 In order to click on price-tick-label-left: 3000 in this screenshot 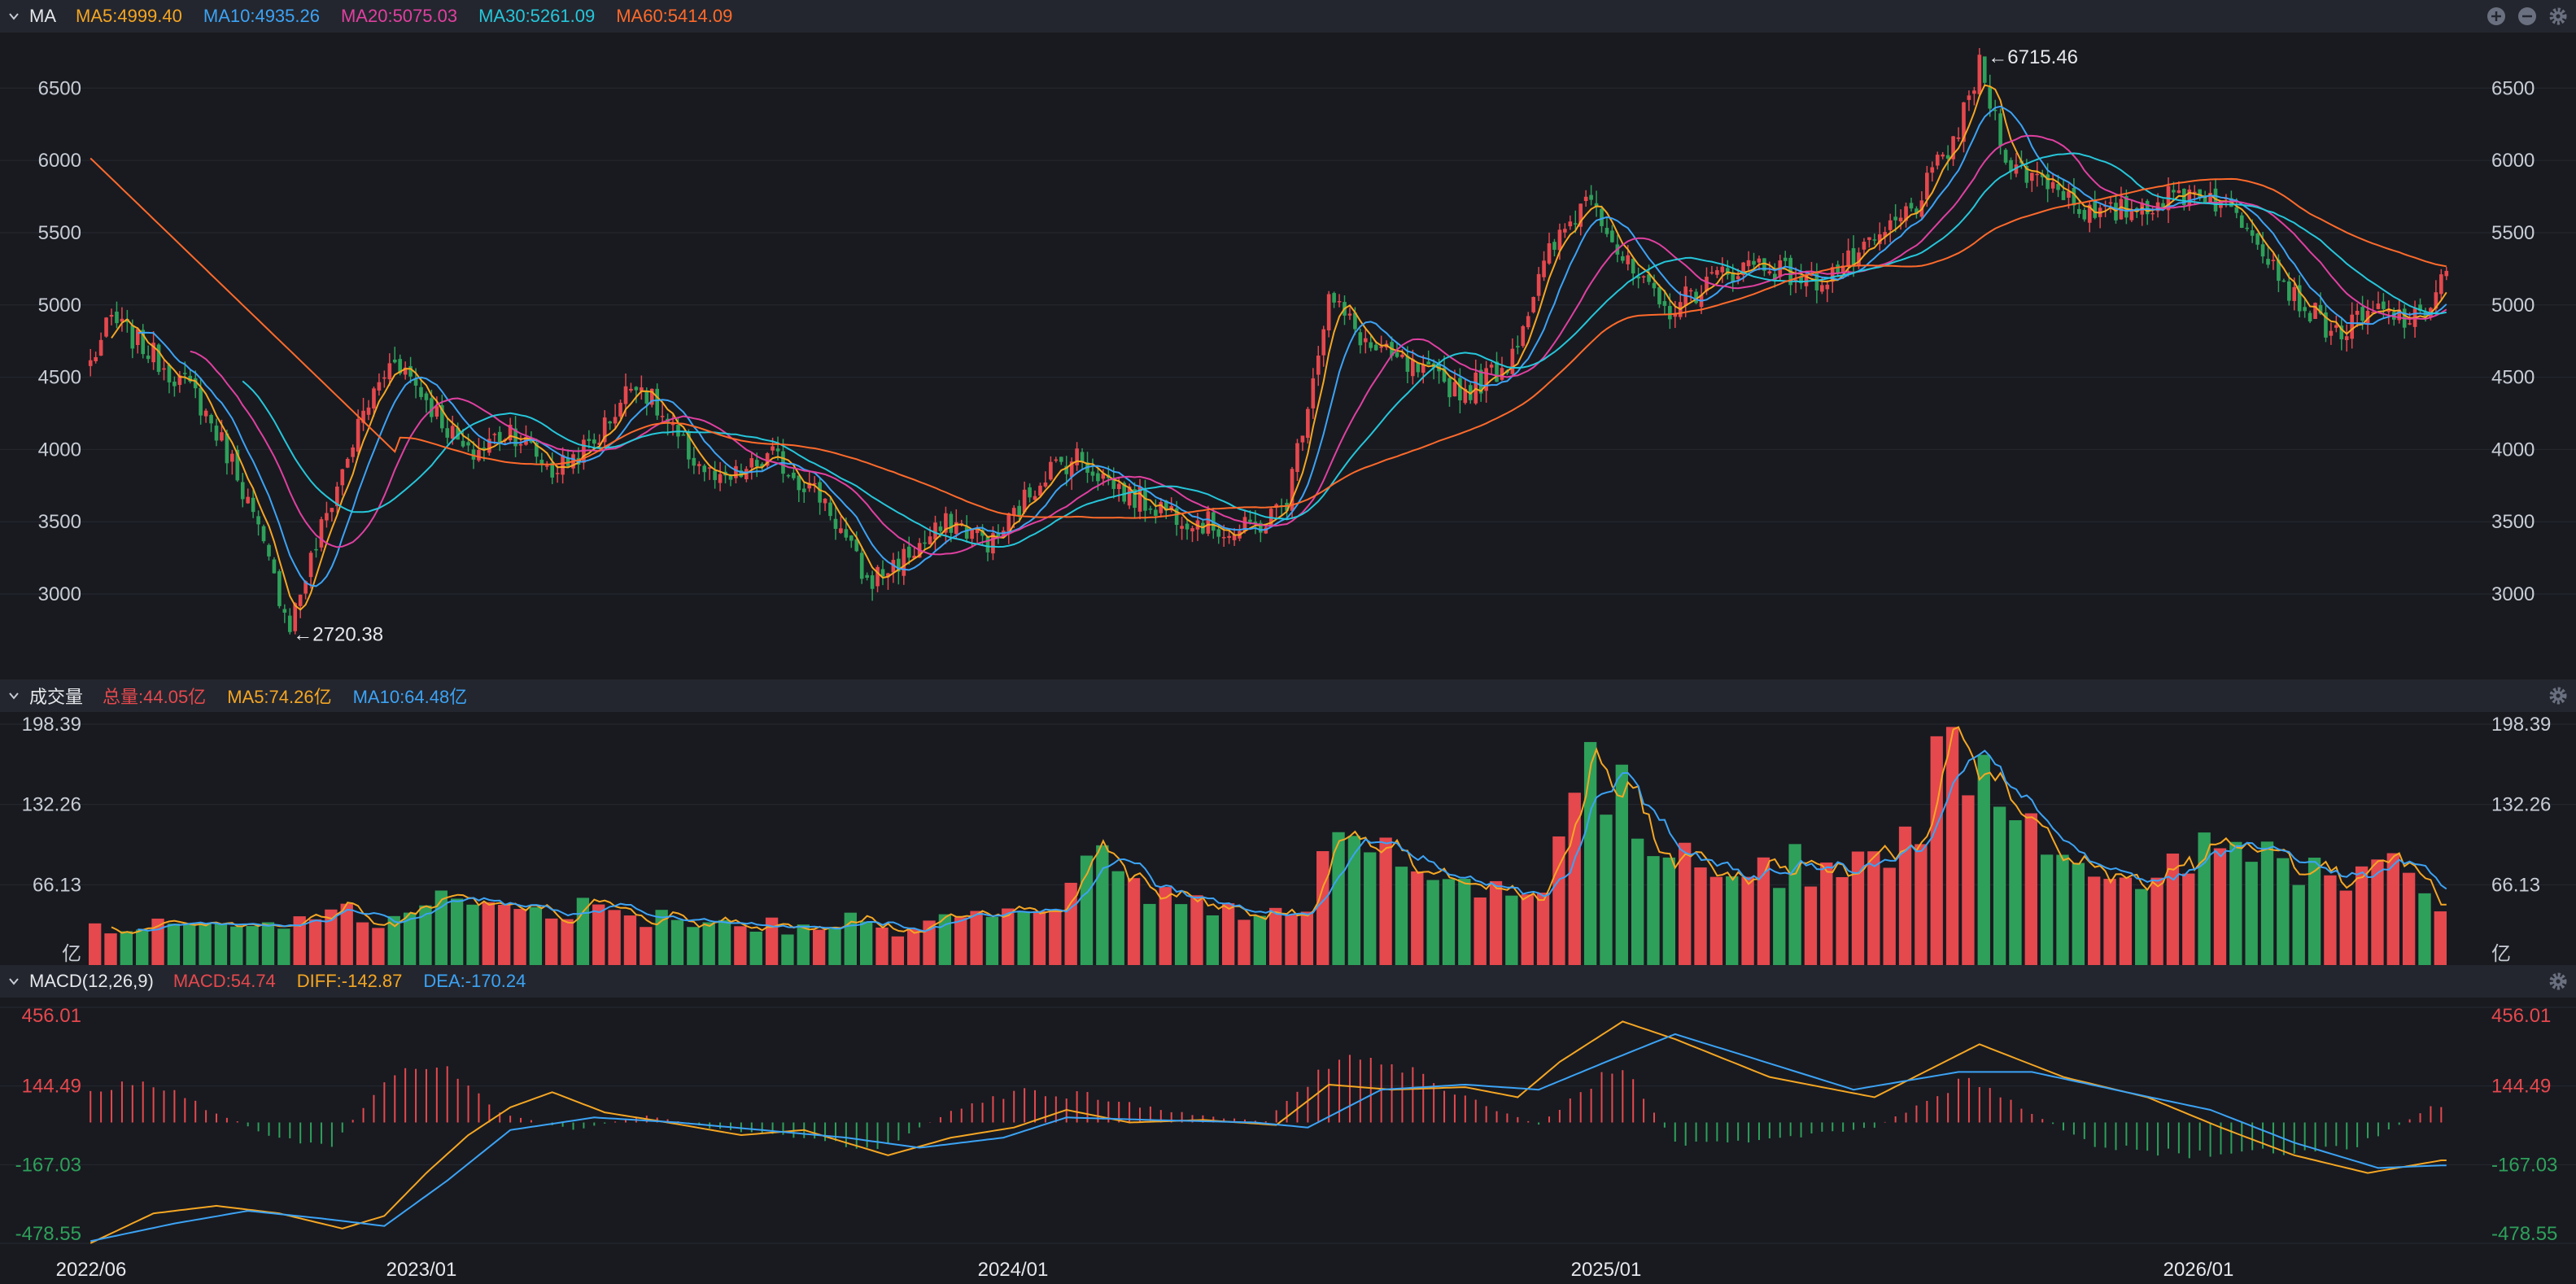, I will do `click(59, 594)`.